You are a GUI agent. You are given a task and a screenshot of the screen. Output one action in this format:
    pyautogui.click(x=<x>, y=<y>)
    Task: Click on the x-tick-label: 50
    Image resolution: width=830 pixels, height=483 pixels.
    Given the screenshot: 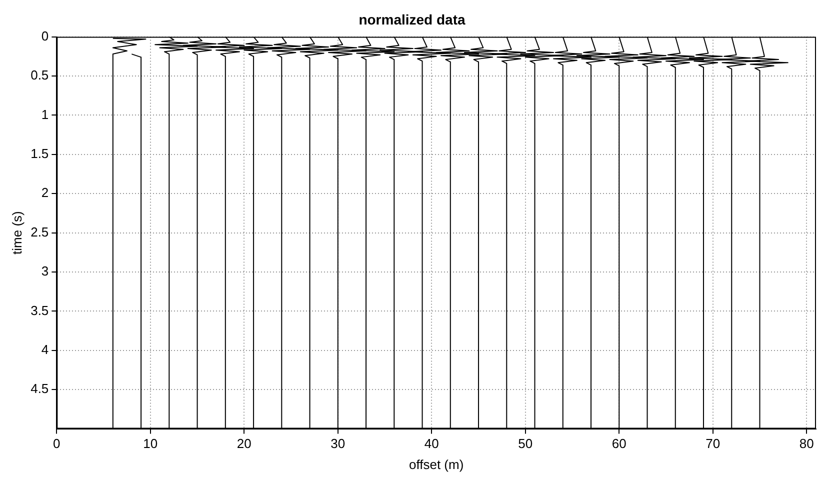 What is the action you would take?
    pyautogui.click(x=525, y=444)
    